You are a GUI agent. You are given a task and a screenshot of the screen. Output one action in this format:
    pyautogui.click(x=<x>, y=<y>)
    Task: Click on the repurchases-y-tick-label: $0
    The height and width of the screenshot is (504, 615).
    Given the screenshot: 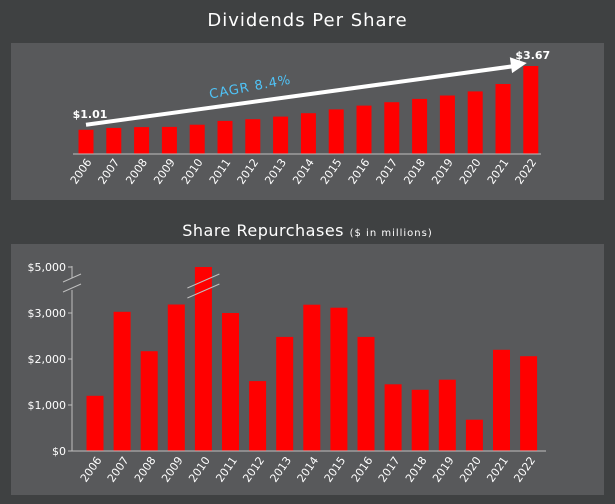 What is the action you would take?
    pyautogui.click(x=59, y=451)
    